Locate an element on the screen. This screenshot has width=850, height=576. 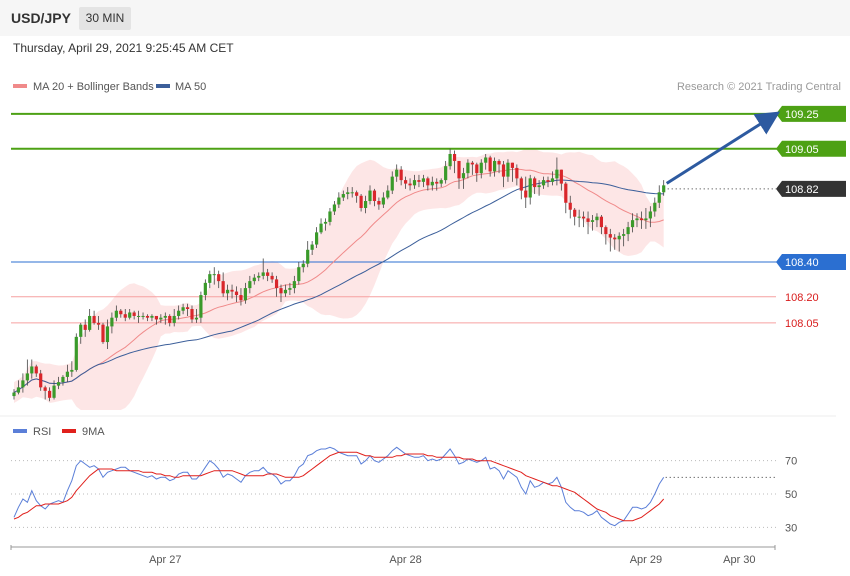
rsi-line is located at coordinates (339, 486).